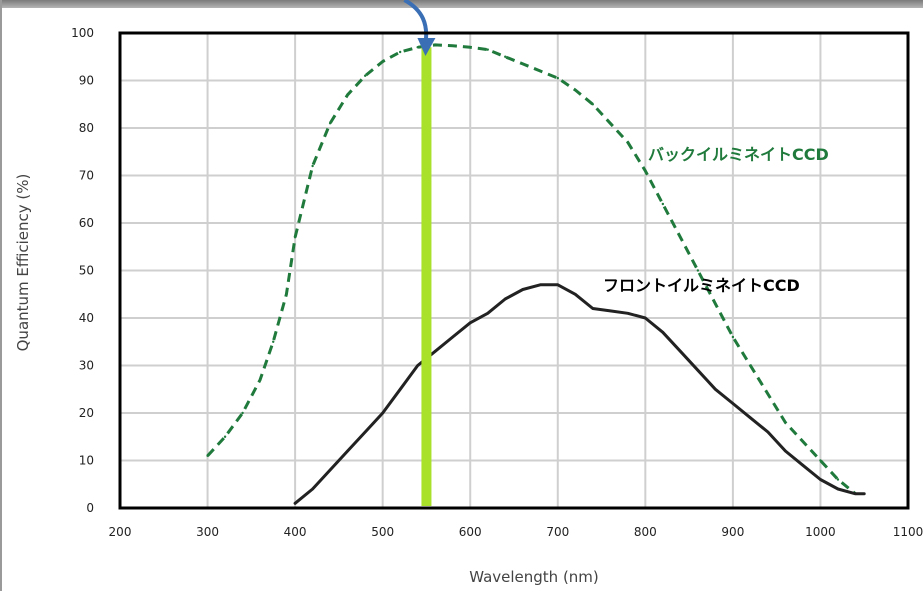  What do you see at coordinates (23, 263) in the screenshot?
I see `y-axis-label: Quantum Efficiency (%)` at bounding box center [23, 263].